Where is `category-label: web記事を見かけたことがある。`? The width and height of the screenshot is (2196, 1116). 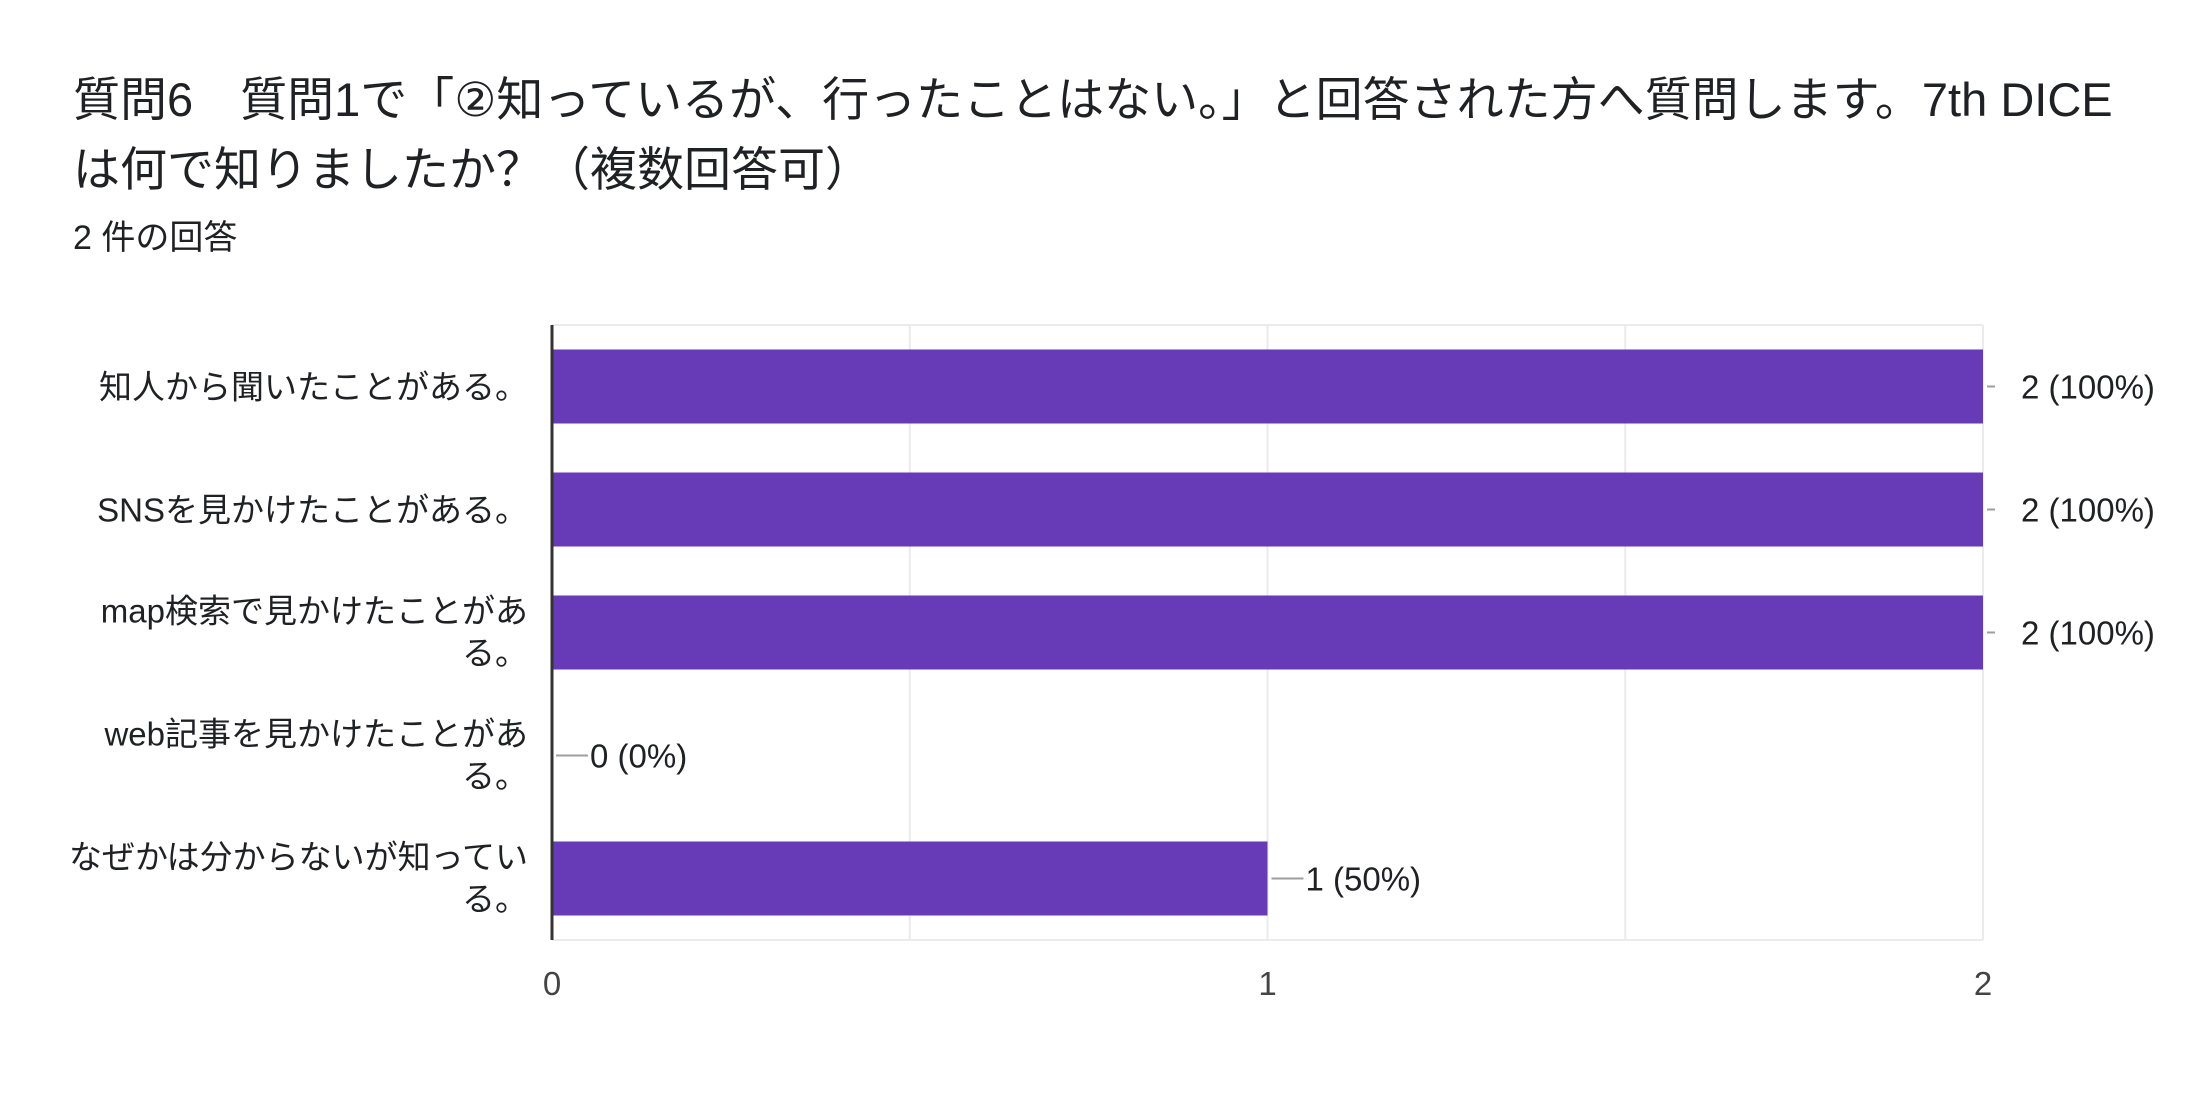 category-label: web記事を見かけたことがある。 is located at coordinates (315, 755).